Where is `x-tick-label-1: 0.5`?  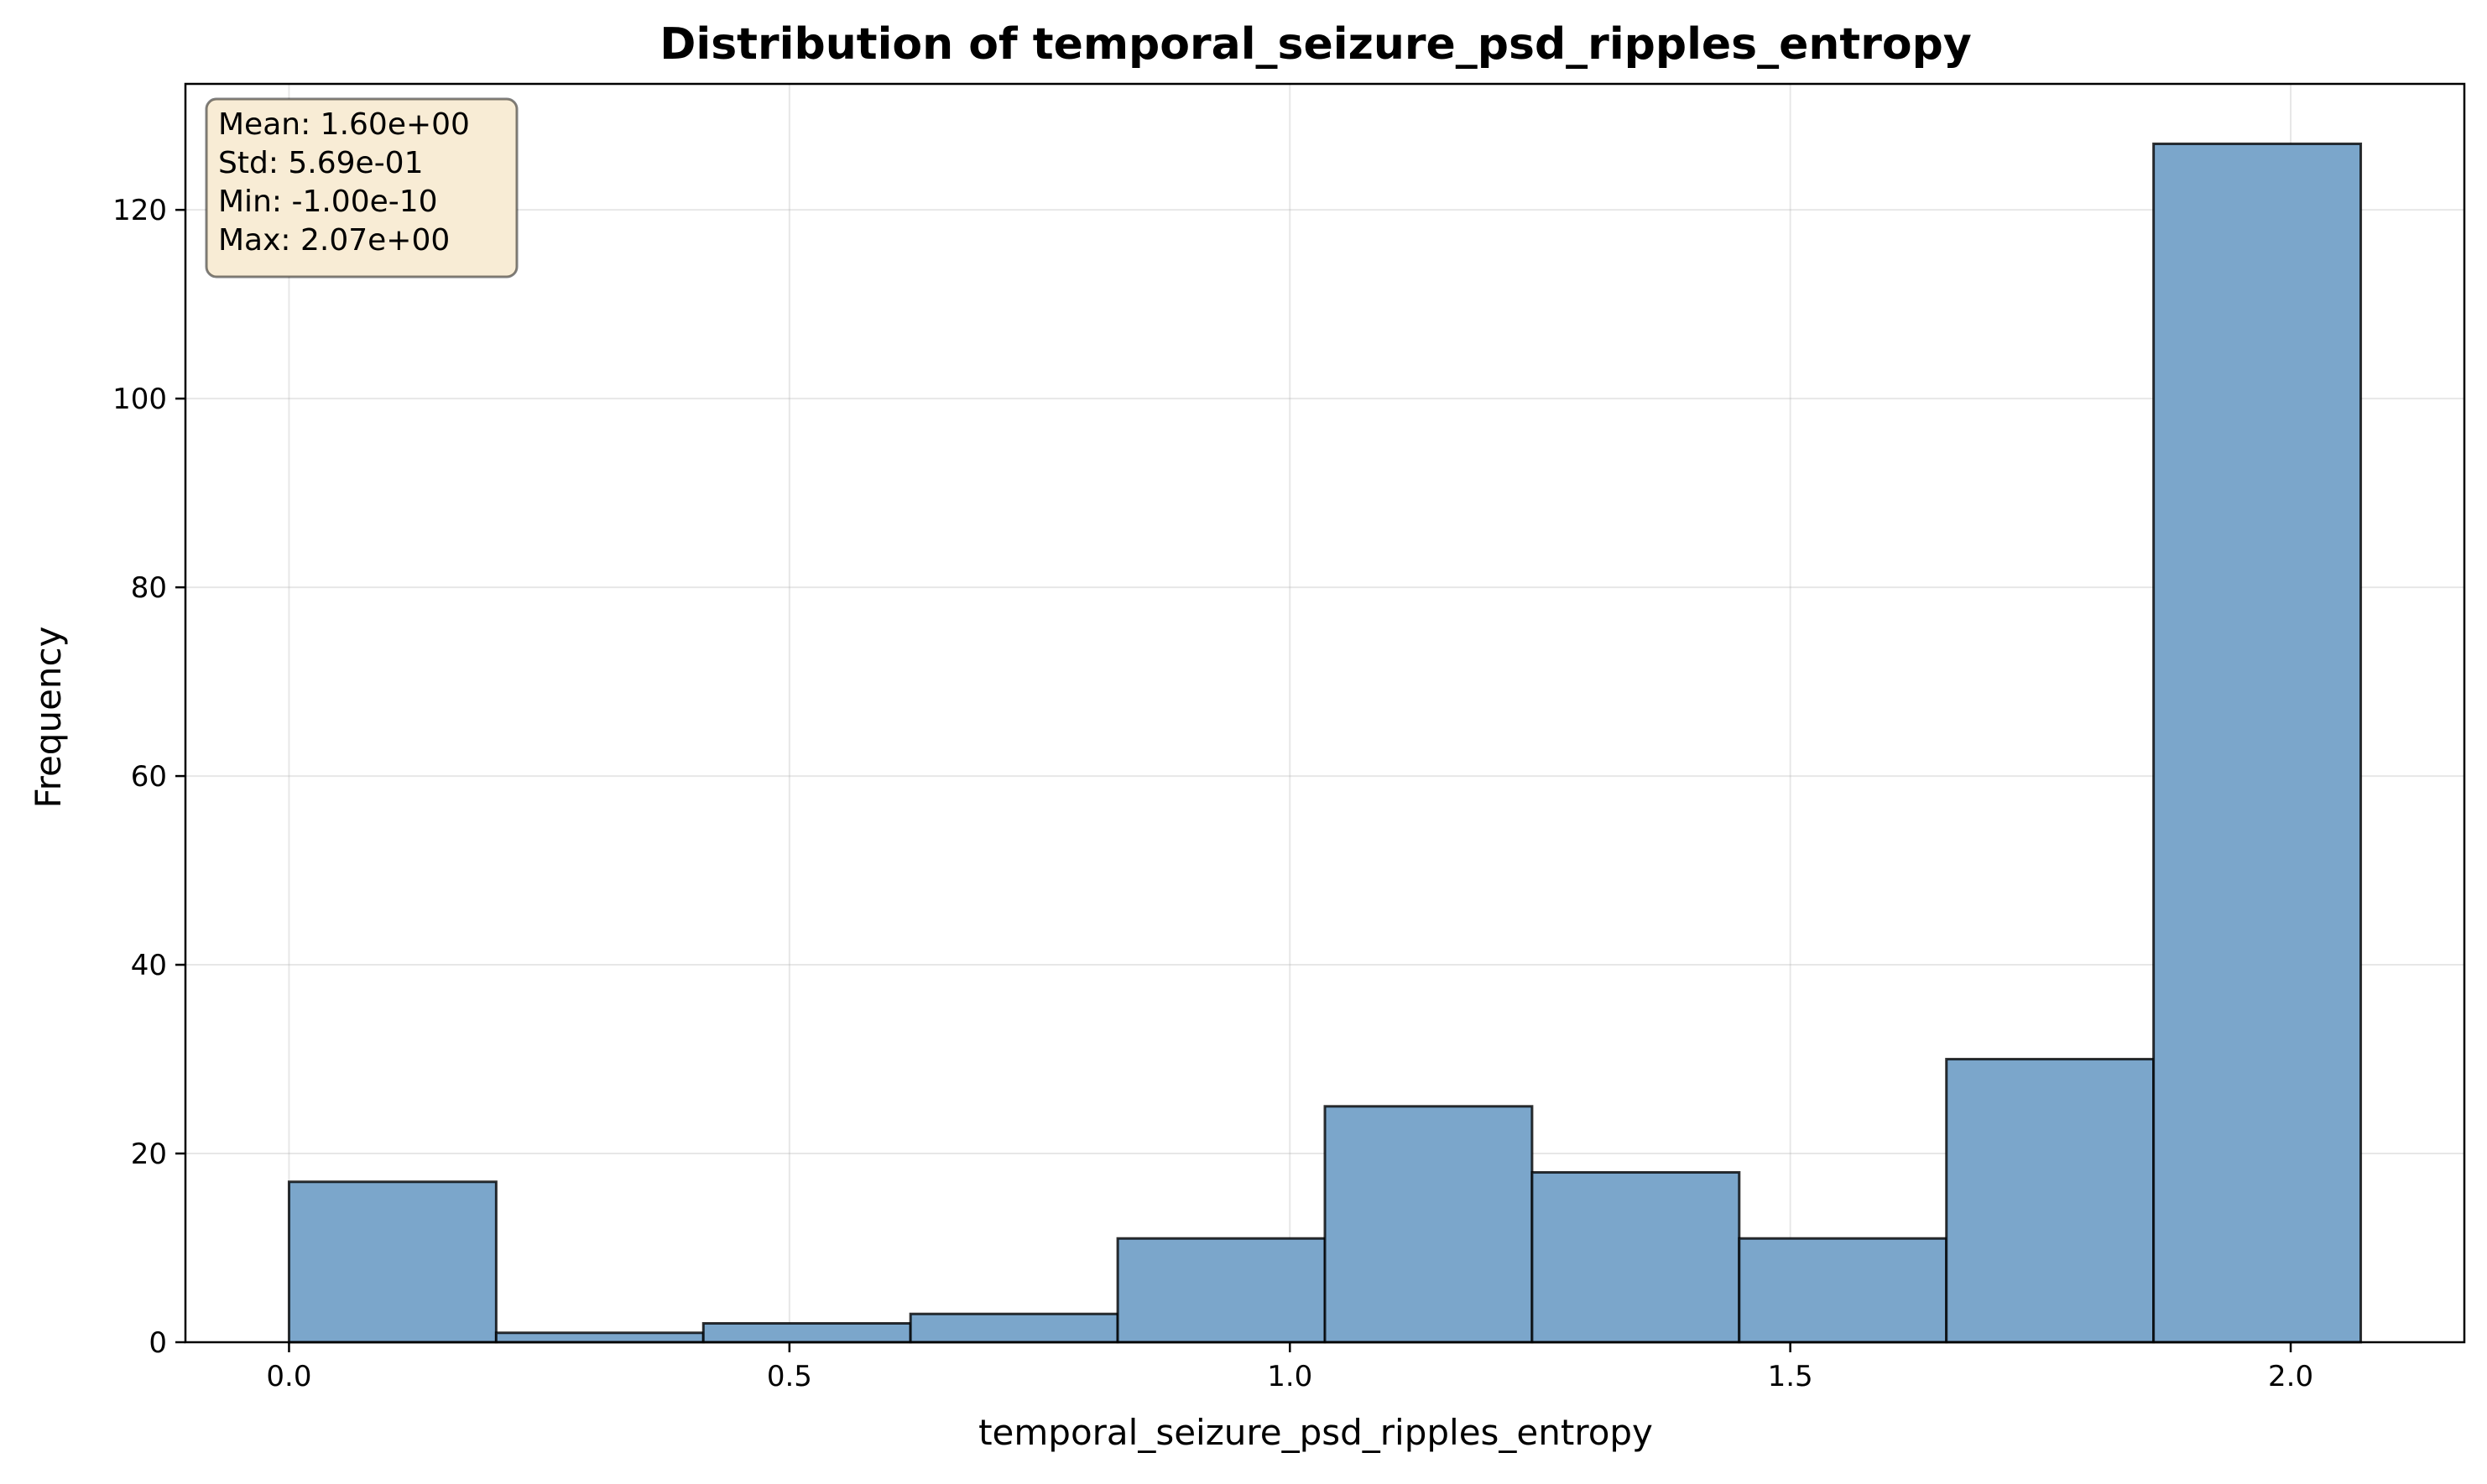 x-tick-label-1: 0.5 is located at coordinates (790, 1376).